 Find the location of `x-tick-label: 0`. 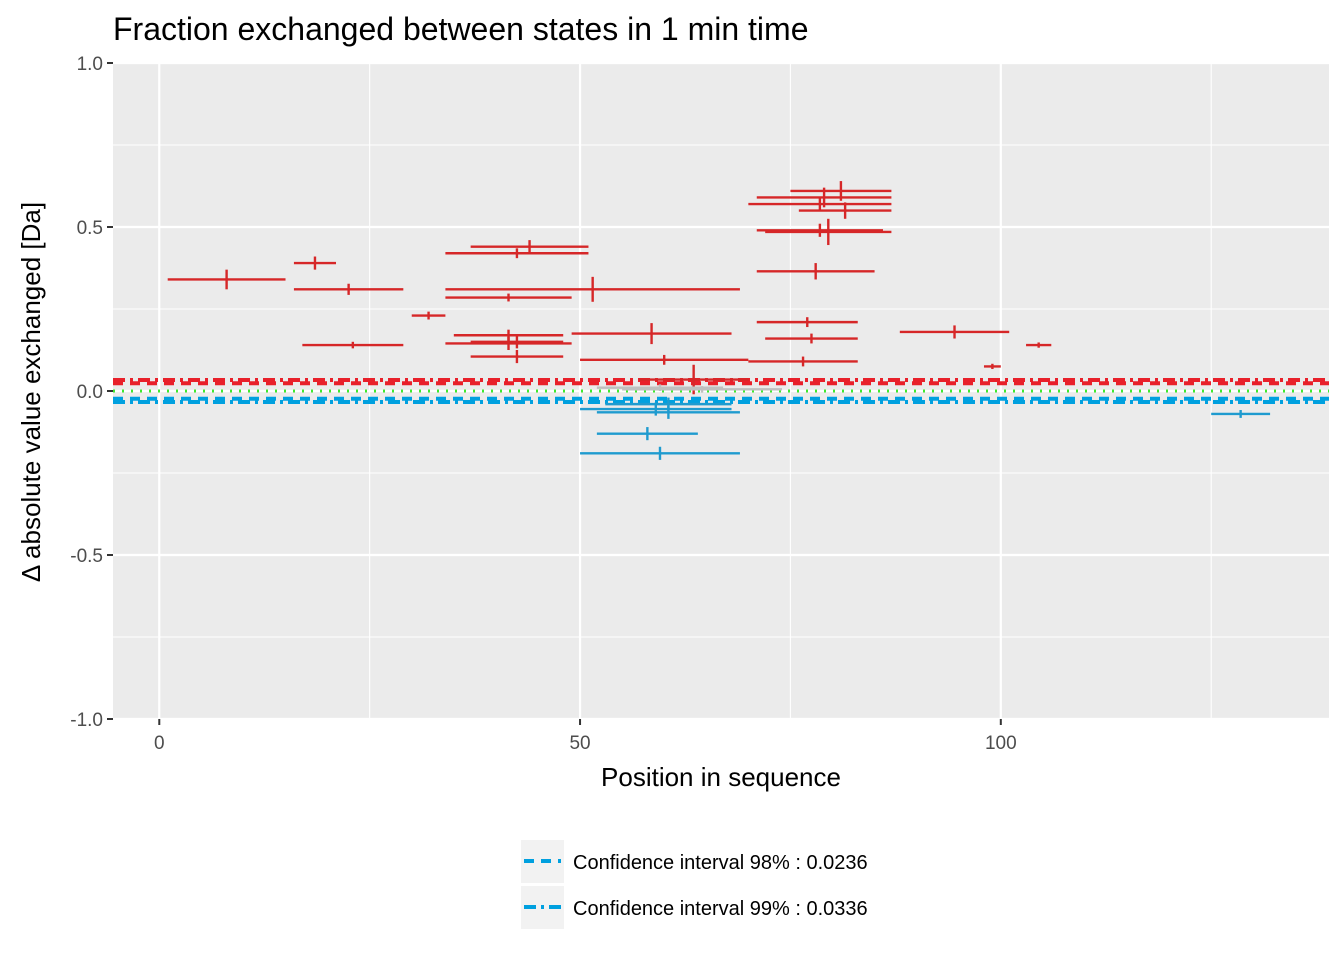

x-tick-label: 0 is located at coordinates (159, 743).